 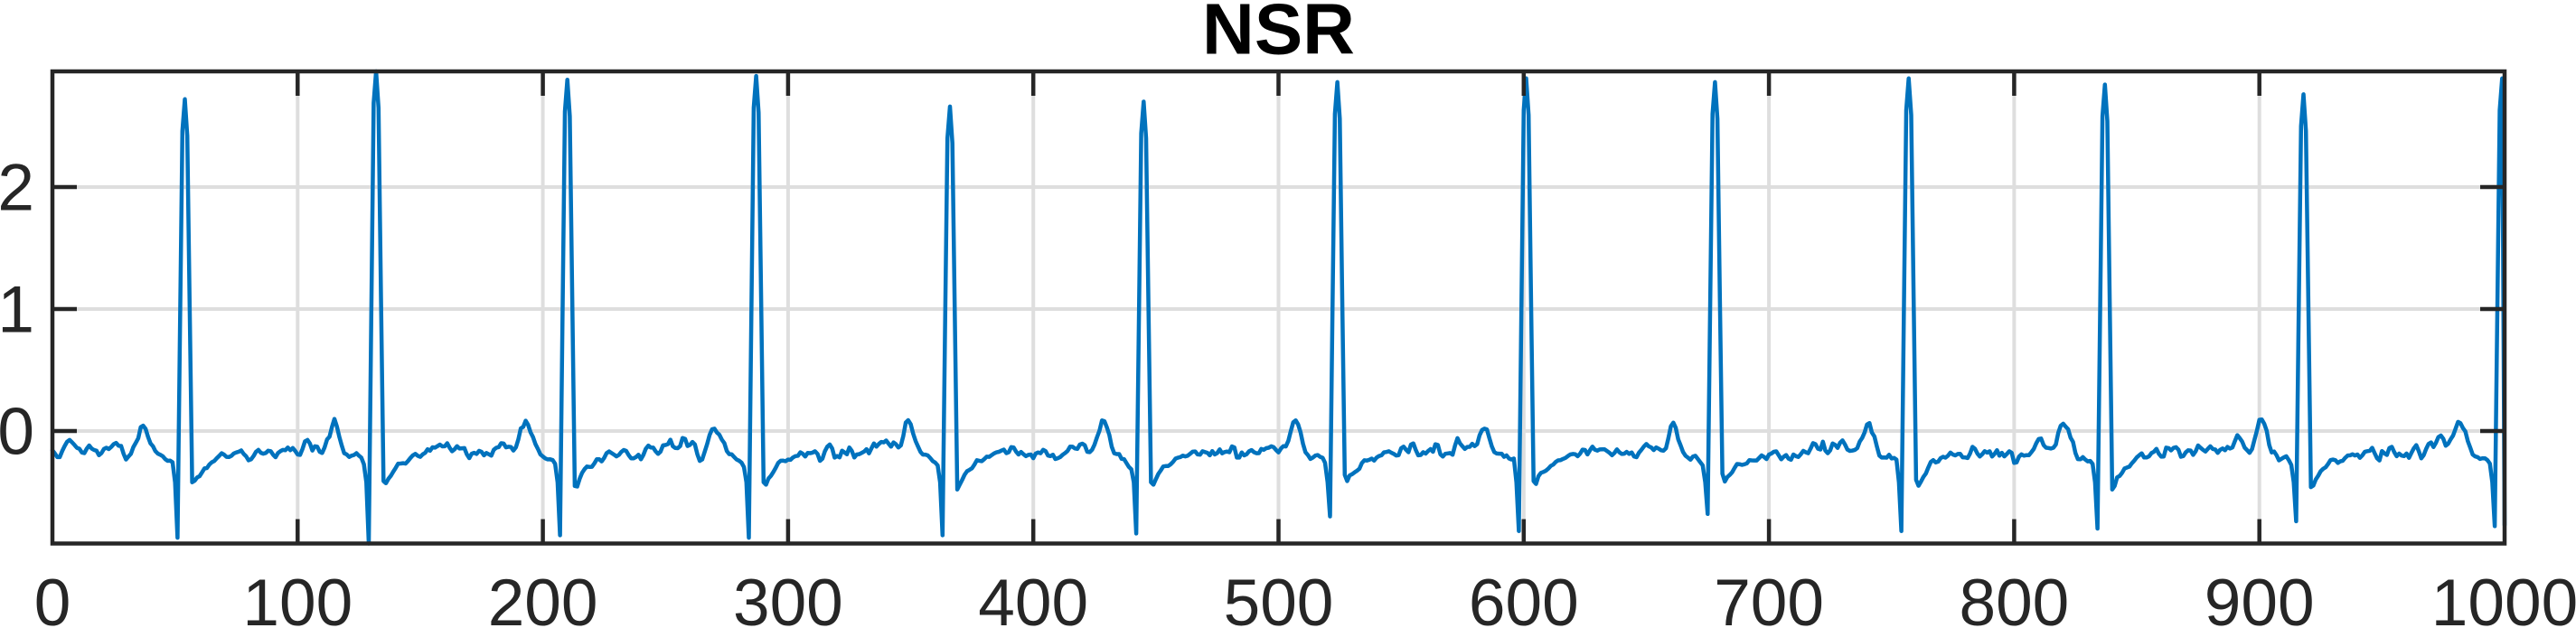 What do you see at coordinates (17, 188) in the screenshot?
I see `svg-text: 2` at bounding box center [17, 188].